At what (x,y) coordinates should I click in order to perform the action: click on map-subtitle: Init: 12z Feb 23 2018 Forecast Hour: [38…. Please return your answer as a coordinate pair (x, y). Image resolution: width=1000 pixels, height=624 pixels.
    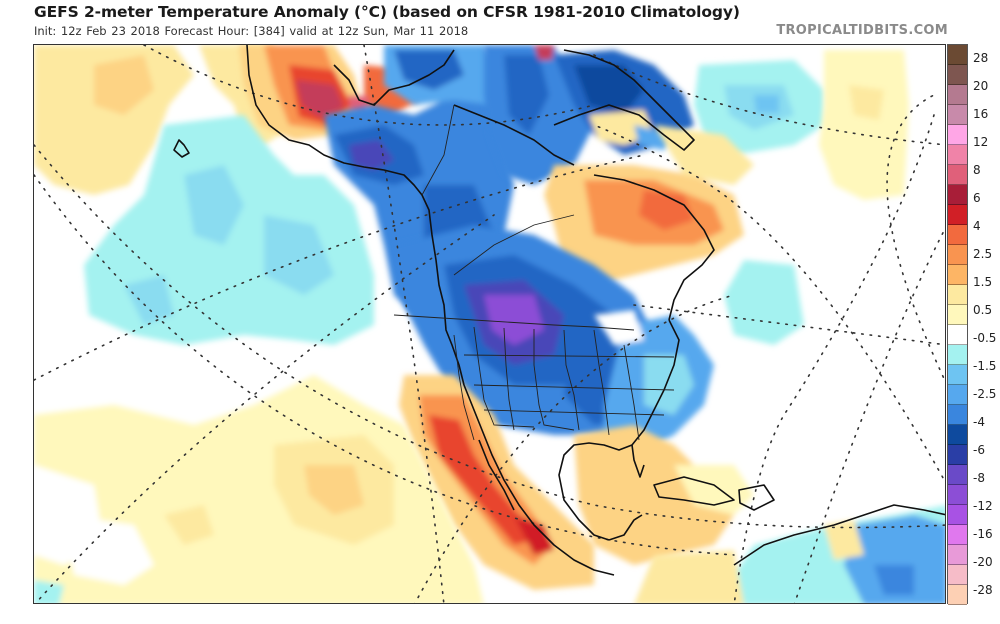
    Looking at the image, I should click on (251, 31).